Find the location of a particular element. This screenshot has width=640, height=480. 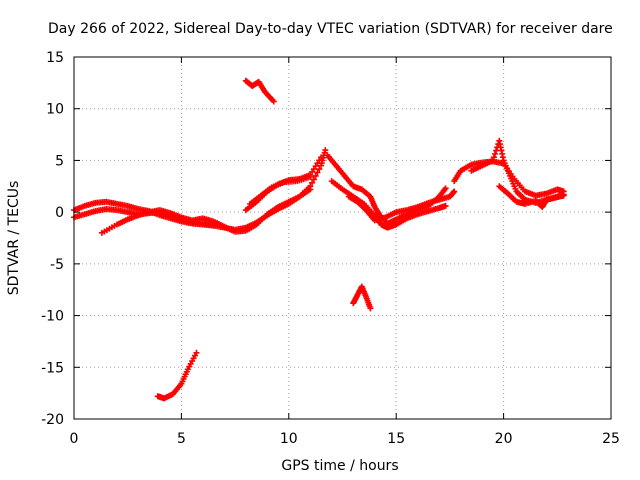

y-axis-label: SDTVAR / TECUs is located at coordinates (14, 238).